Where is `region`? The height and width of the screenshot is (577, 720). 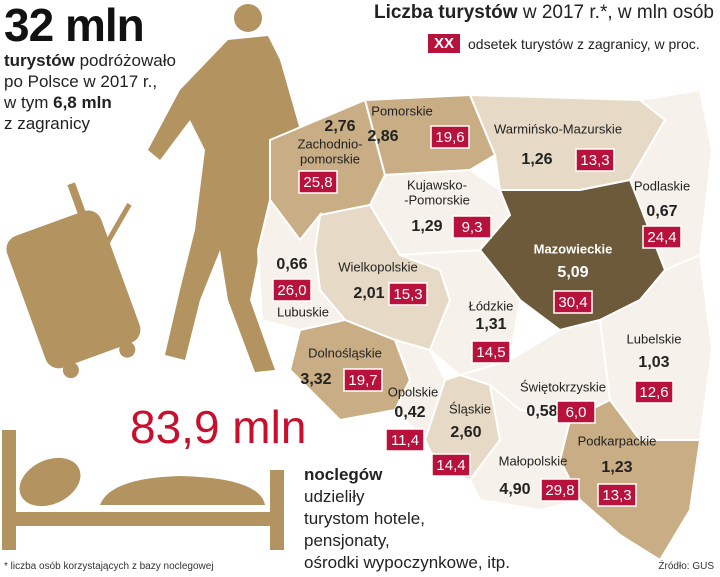
region is located at coordinates (430, 135).